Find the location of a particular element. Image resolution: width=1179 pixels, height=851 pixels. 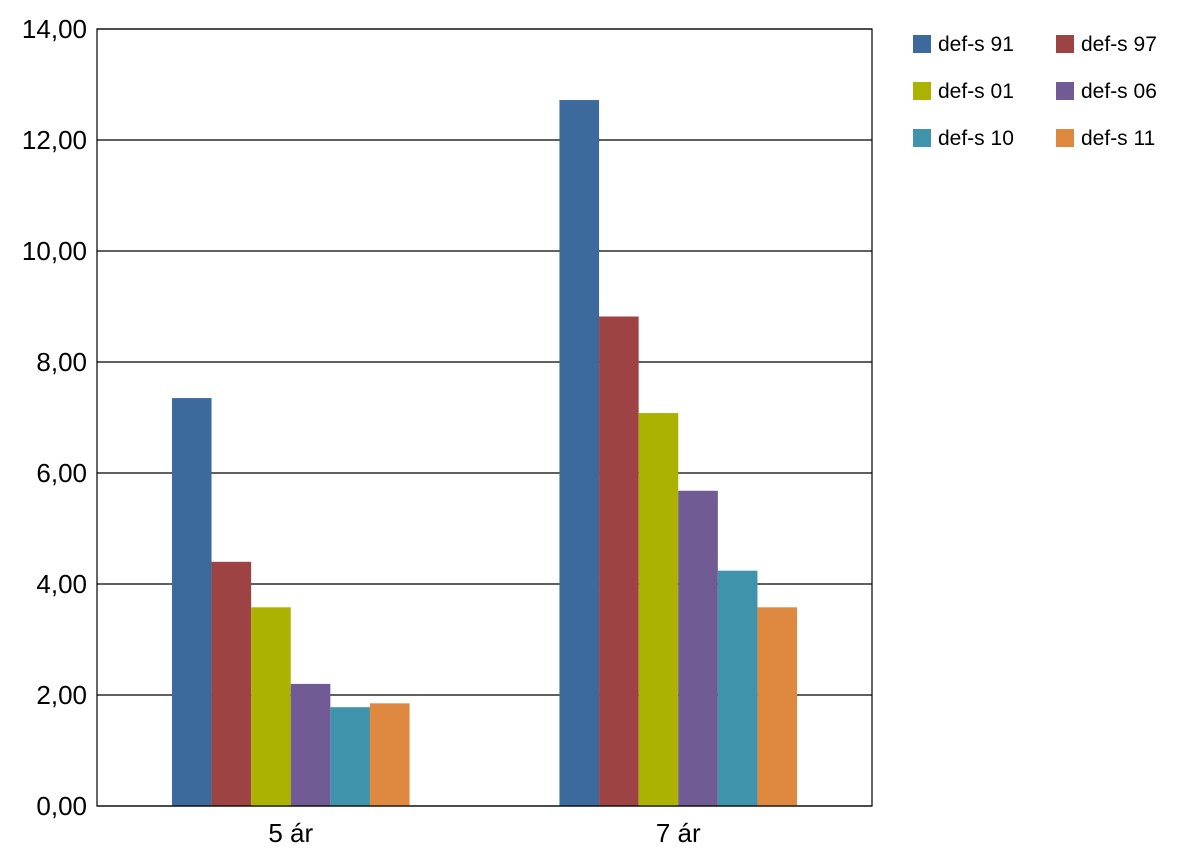

y-tick-label: 2,00 is located at coordinates (61, 695).